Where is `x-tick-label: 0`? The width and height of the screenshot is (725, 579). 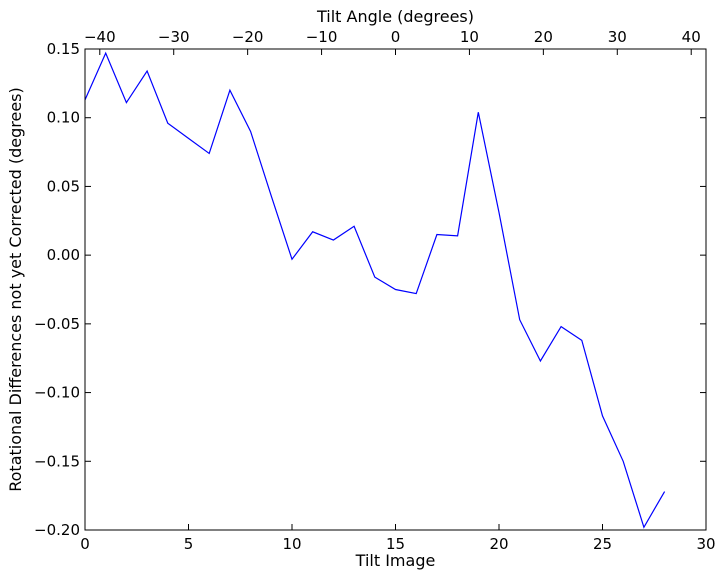 x-tick-label: 0 is located at coordinates (85, 544).